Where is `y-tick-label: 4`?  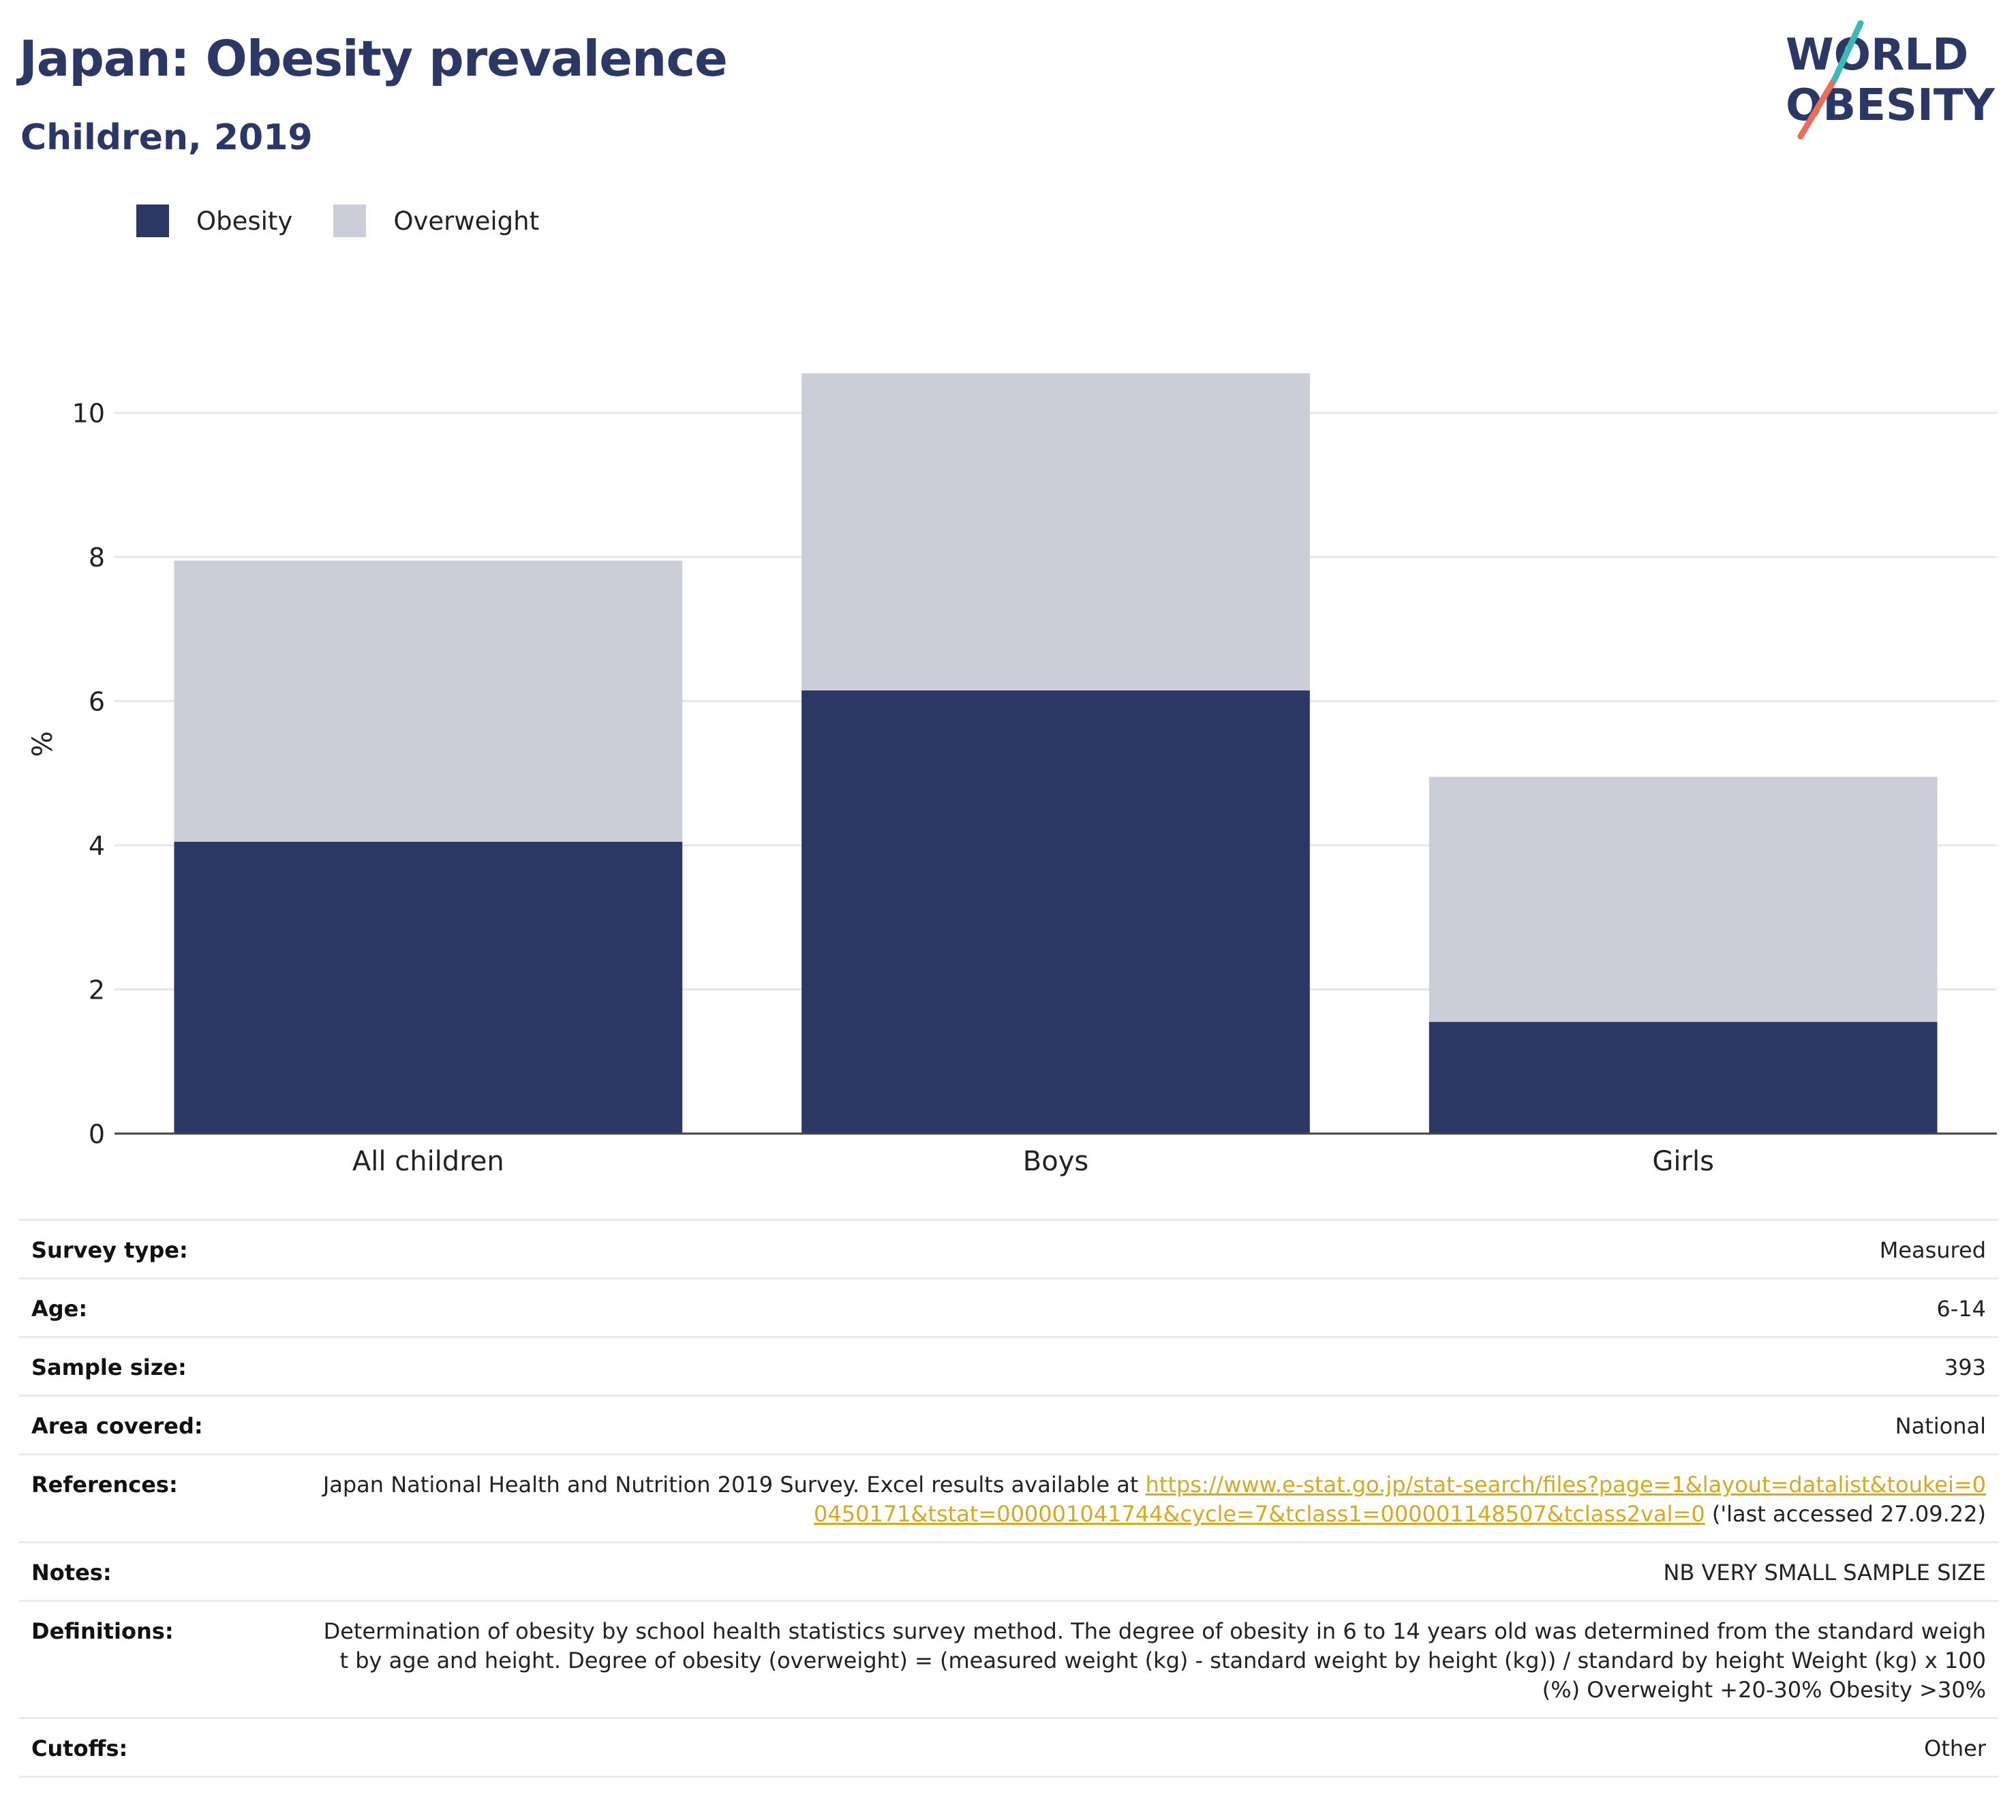 y-tick-label: 4 is located at coordinates (97, 846).